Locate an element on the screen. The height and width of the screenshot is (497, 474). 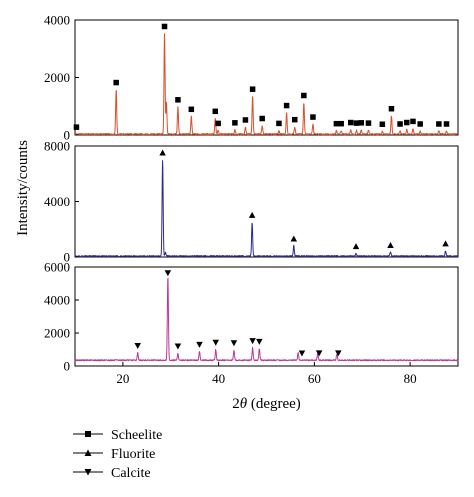
scheelite-y-tick-label: 0 is located at coordinates (67, 135).